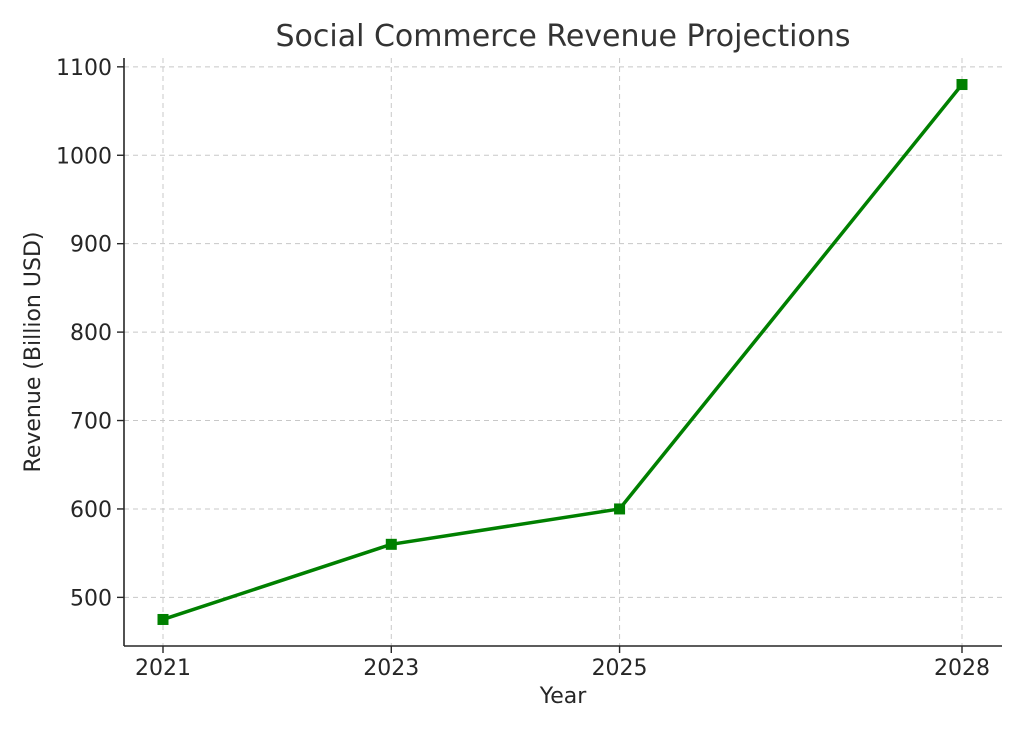 This screenshot has width=1024, height=731. What do you see at coordinates (163, 668) in the screenshot?
I see `x-tick-label: 2021` at bounding box center [163, 668].